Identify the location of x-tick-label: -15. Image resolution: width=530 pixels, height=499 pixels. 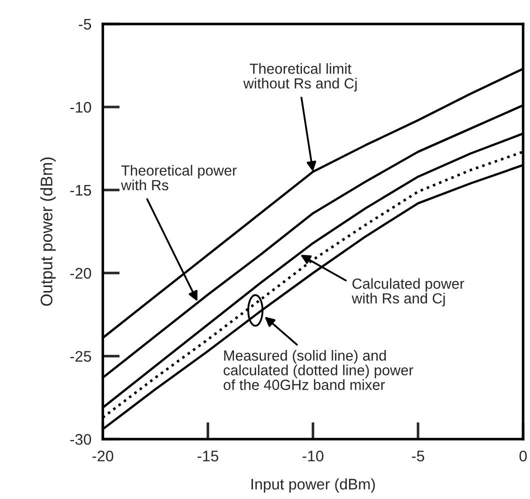
(208, 456).